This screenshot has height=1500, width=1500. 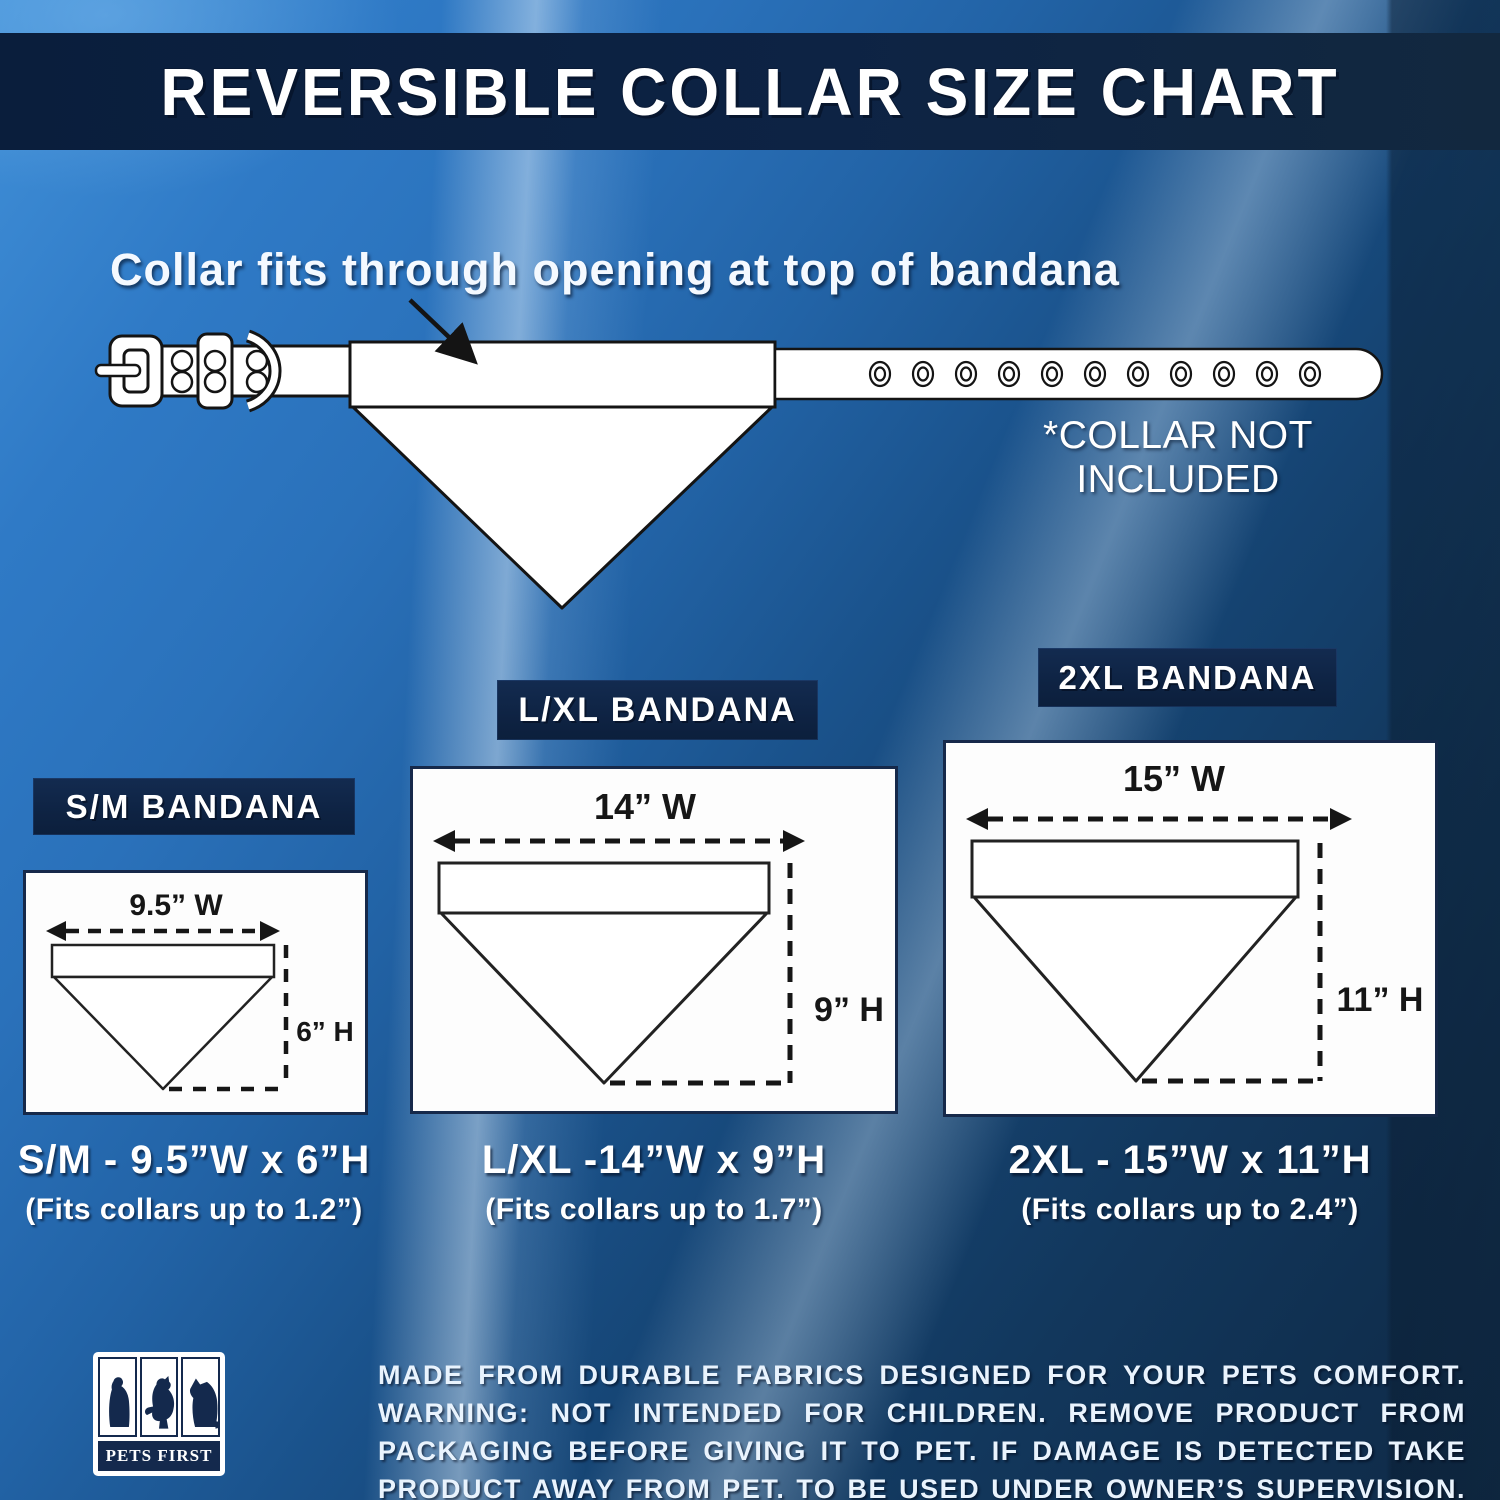 I want to click on diagram-panel-lxl: 14” W 9” H, so click(x=654, y=940).